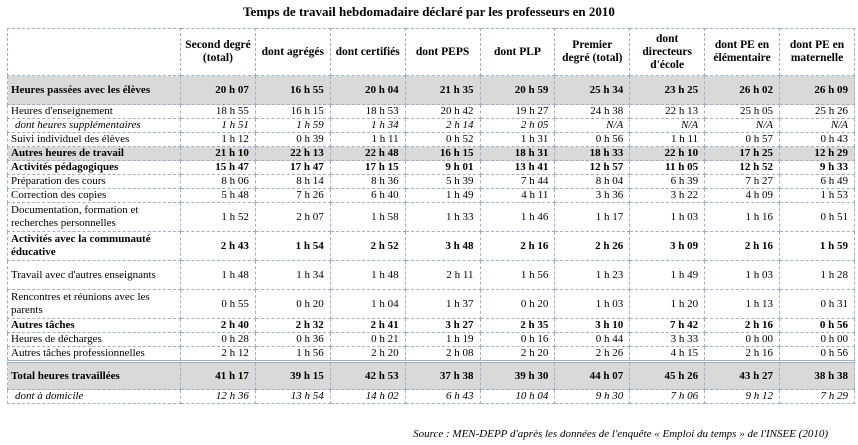 The image size is (858, 445). Describe the element at coordinates (442, 167) in the screenshot. I see `cell-value: 9 h 01` at that location.